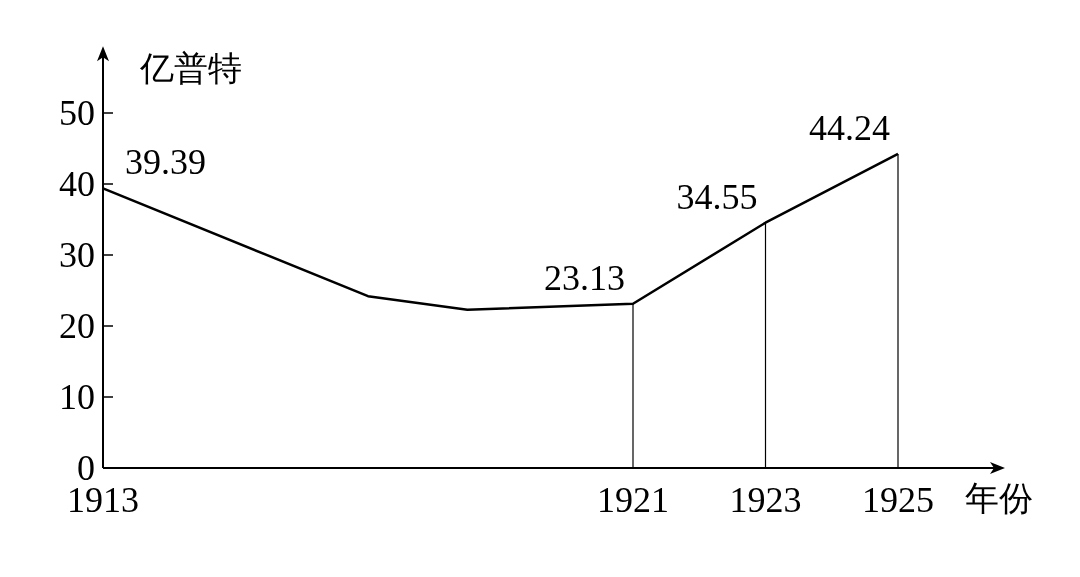  Describe the element at coordinates (849, 127) in the screenshot. I see `data-label: 44.24` at that location.